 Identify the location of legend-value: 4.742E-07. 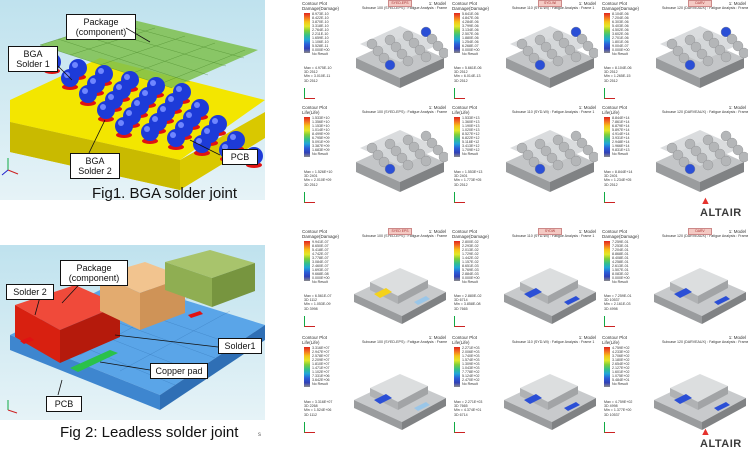
(320, 254).